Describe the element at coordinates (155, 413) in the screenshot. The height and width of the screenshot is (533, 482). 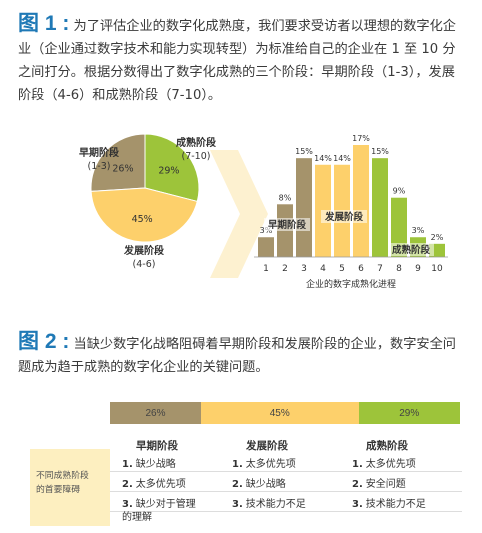
I see `stage-share-bar: 26%` at that location.